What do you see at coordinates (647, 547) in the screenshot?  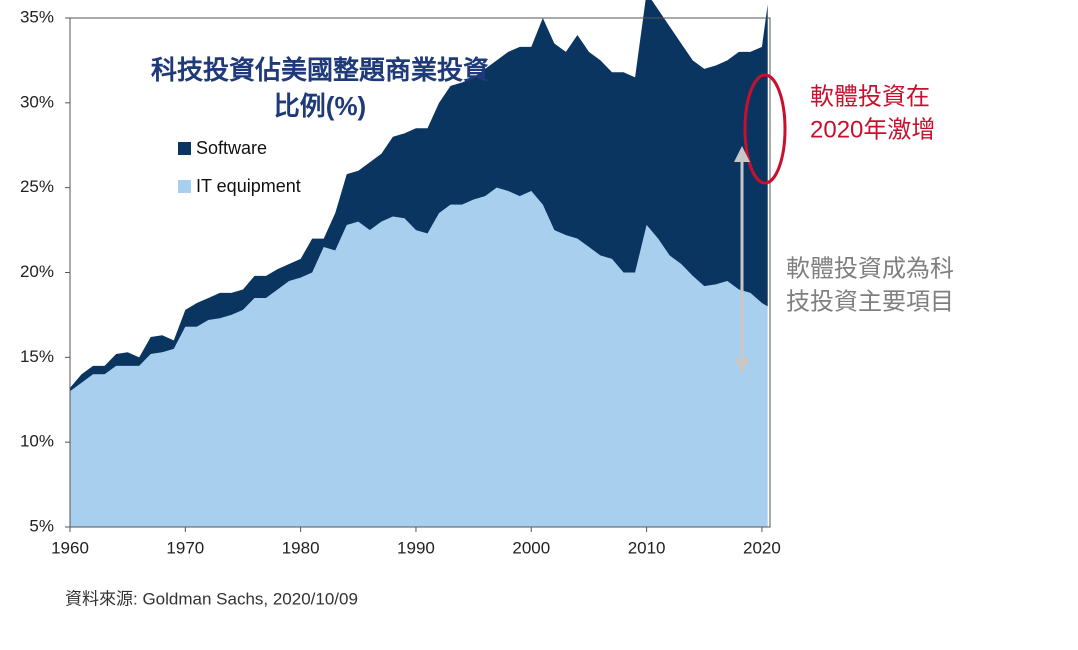 I see `x-tick-label: 2010` at bounding box center [647, 547].